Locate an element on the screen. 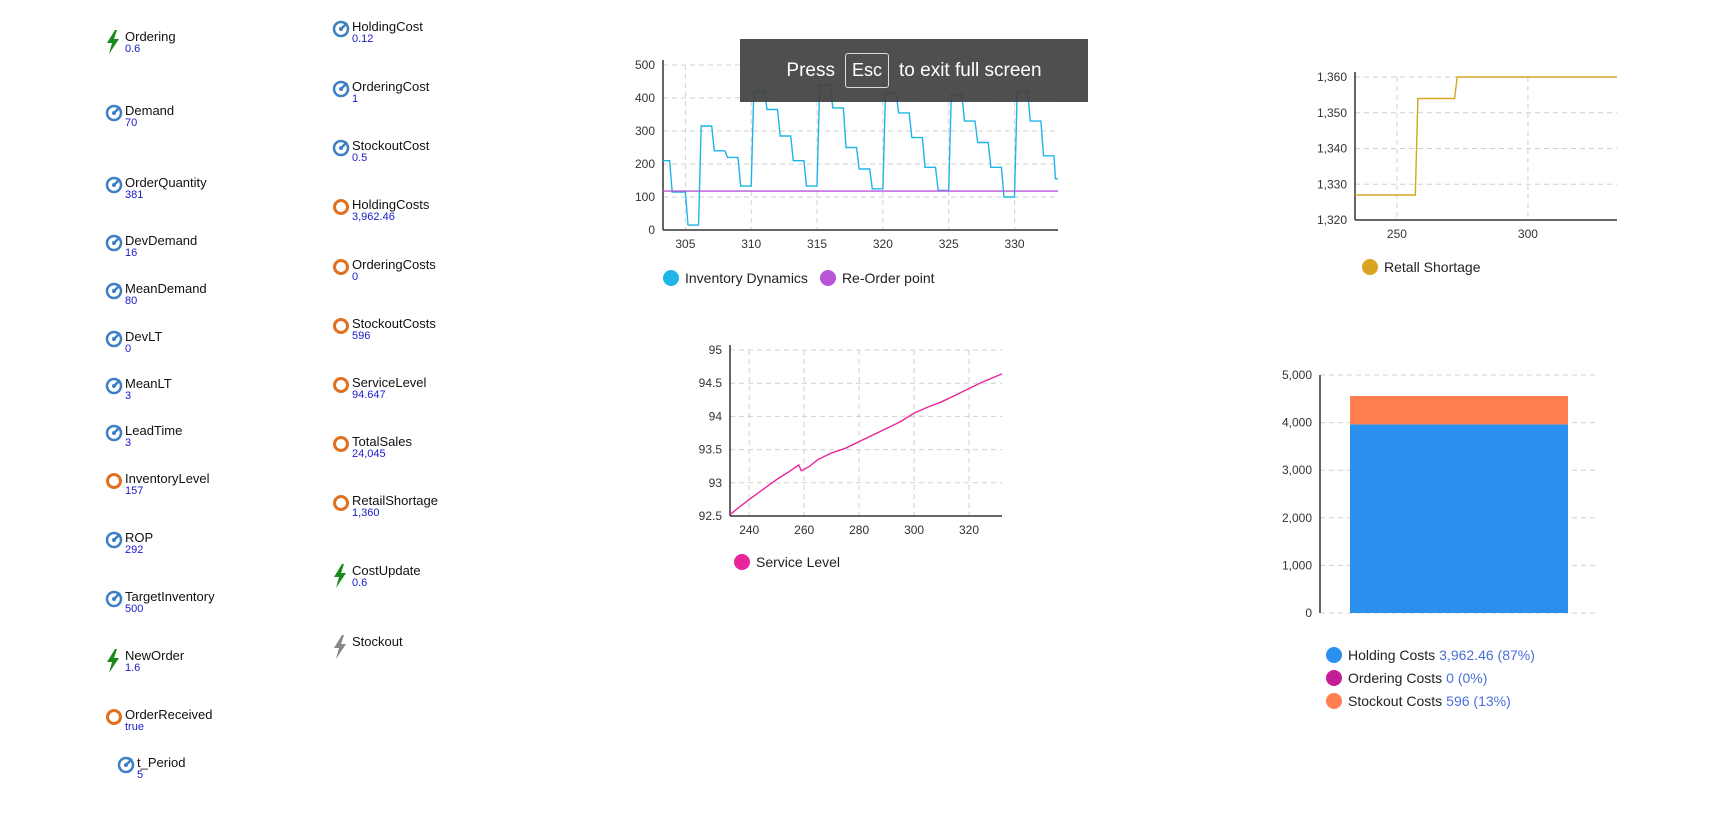 The width and height of the screenshot is (1727, 837). variable-totalsales: TotalSales 24,045 is located at coordinates (372, 447).